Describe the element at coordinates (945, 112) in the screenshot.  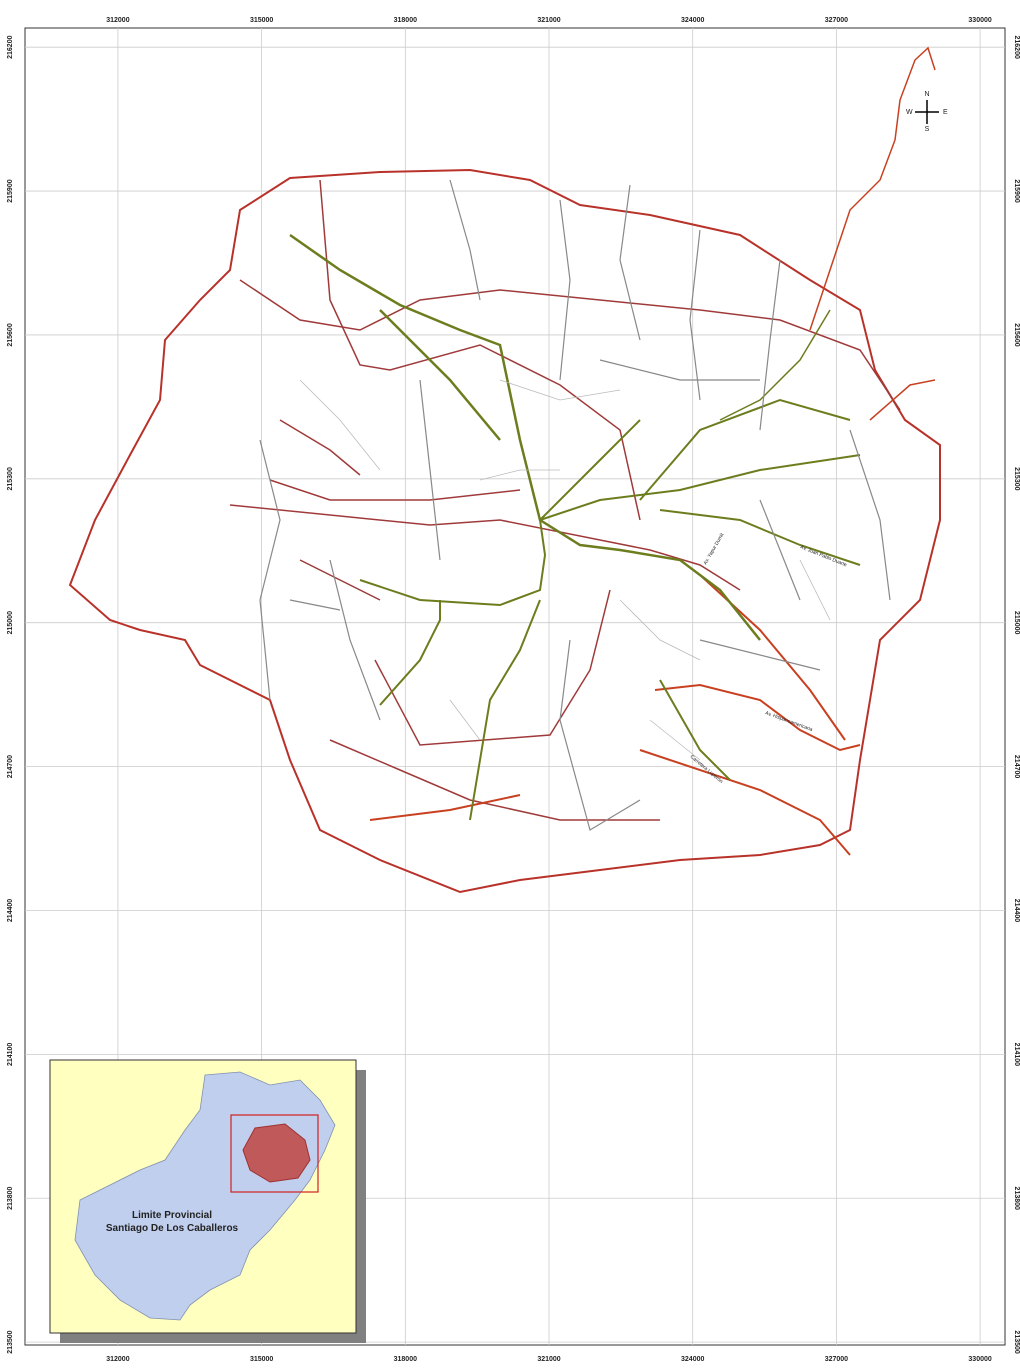
I see `compass-label: E` at that location.